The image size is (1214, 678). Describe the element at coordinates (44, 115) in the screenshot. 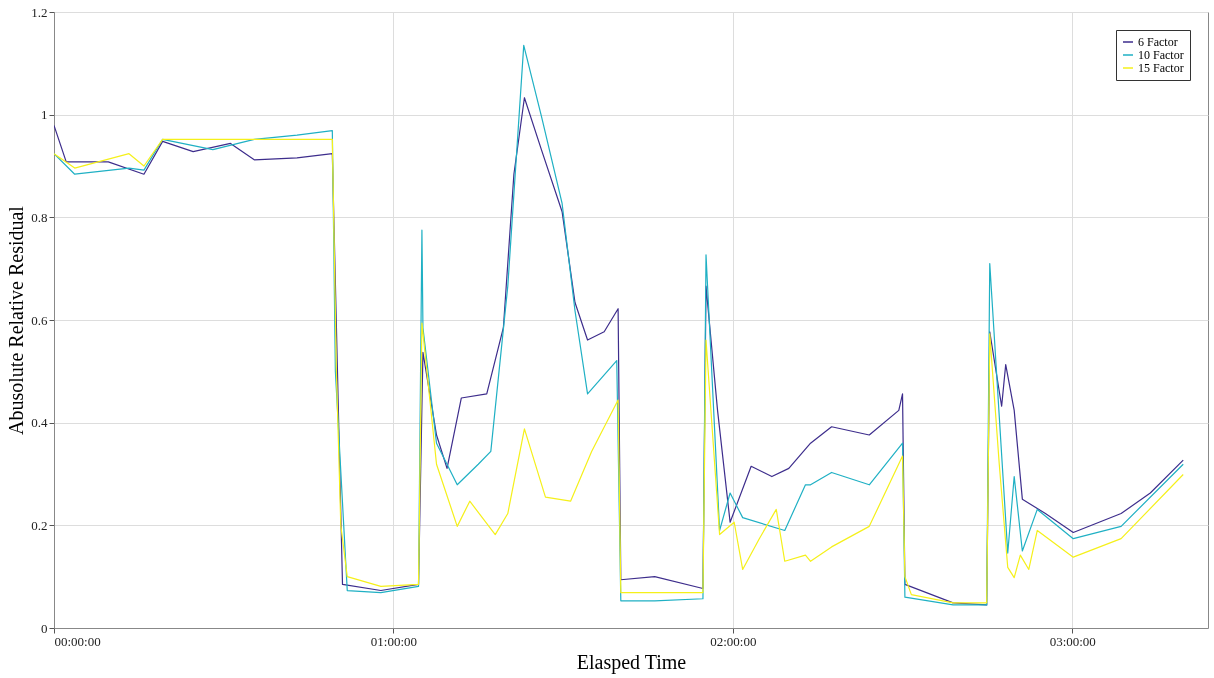

I see `y-tick-label: 1` at that location.